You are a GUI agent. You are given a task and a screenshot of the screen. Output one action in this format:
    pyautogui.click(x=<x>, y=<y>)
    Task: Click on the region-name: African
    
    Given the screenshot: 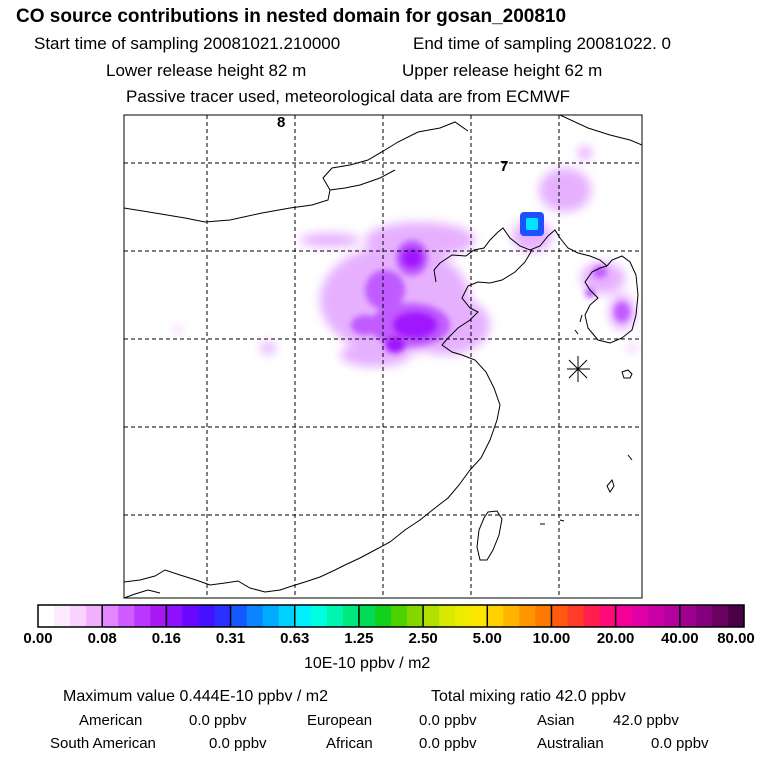 What is the action you would take?
    pyautogui.click(x=349, y=743)
    